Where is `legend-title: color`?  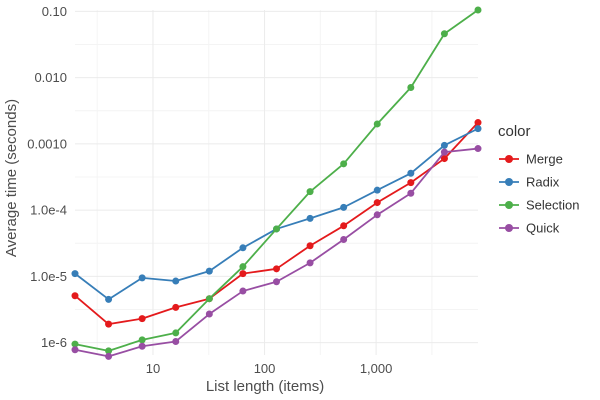 legend-title: color is located at coordinates (514, 131).